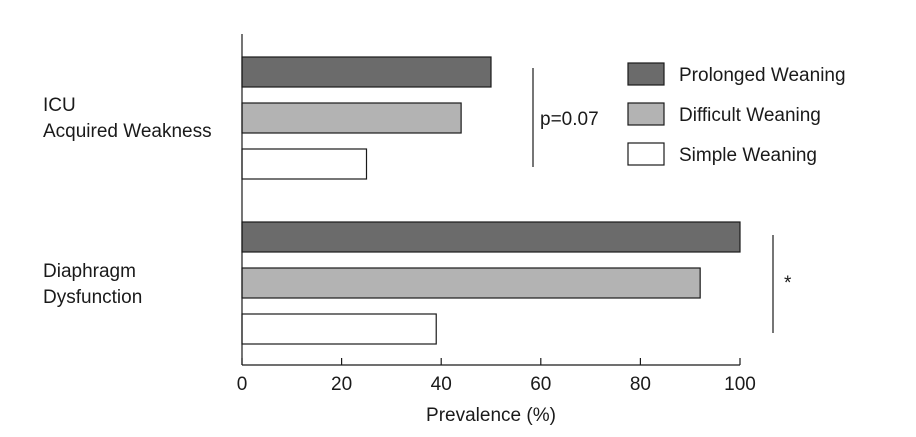 The height and width of the screenshot is (437, 916). Describe the element at coordinates (127, 131) in the screenshot. I see `category-label: Acquired Weakness` at that location.